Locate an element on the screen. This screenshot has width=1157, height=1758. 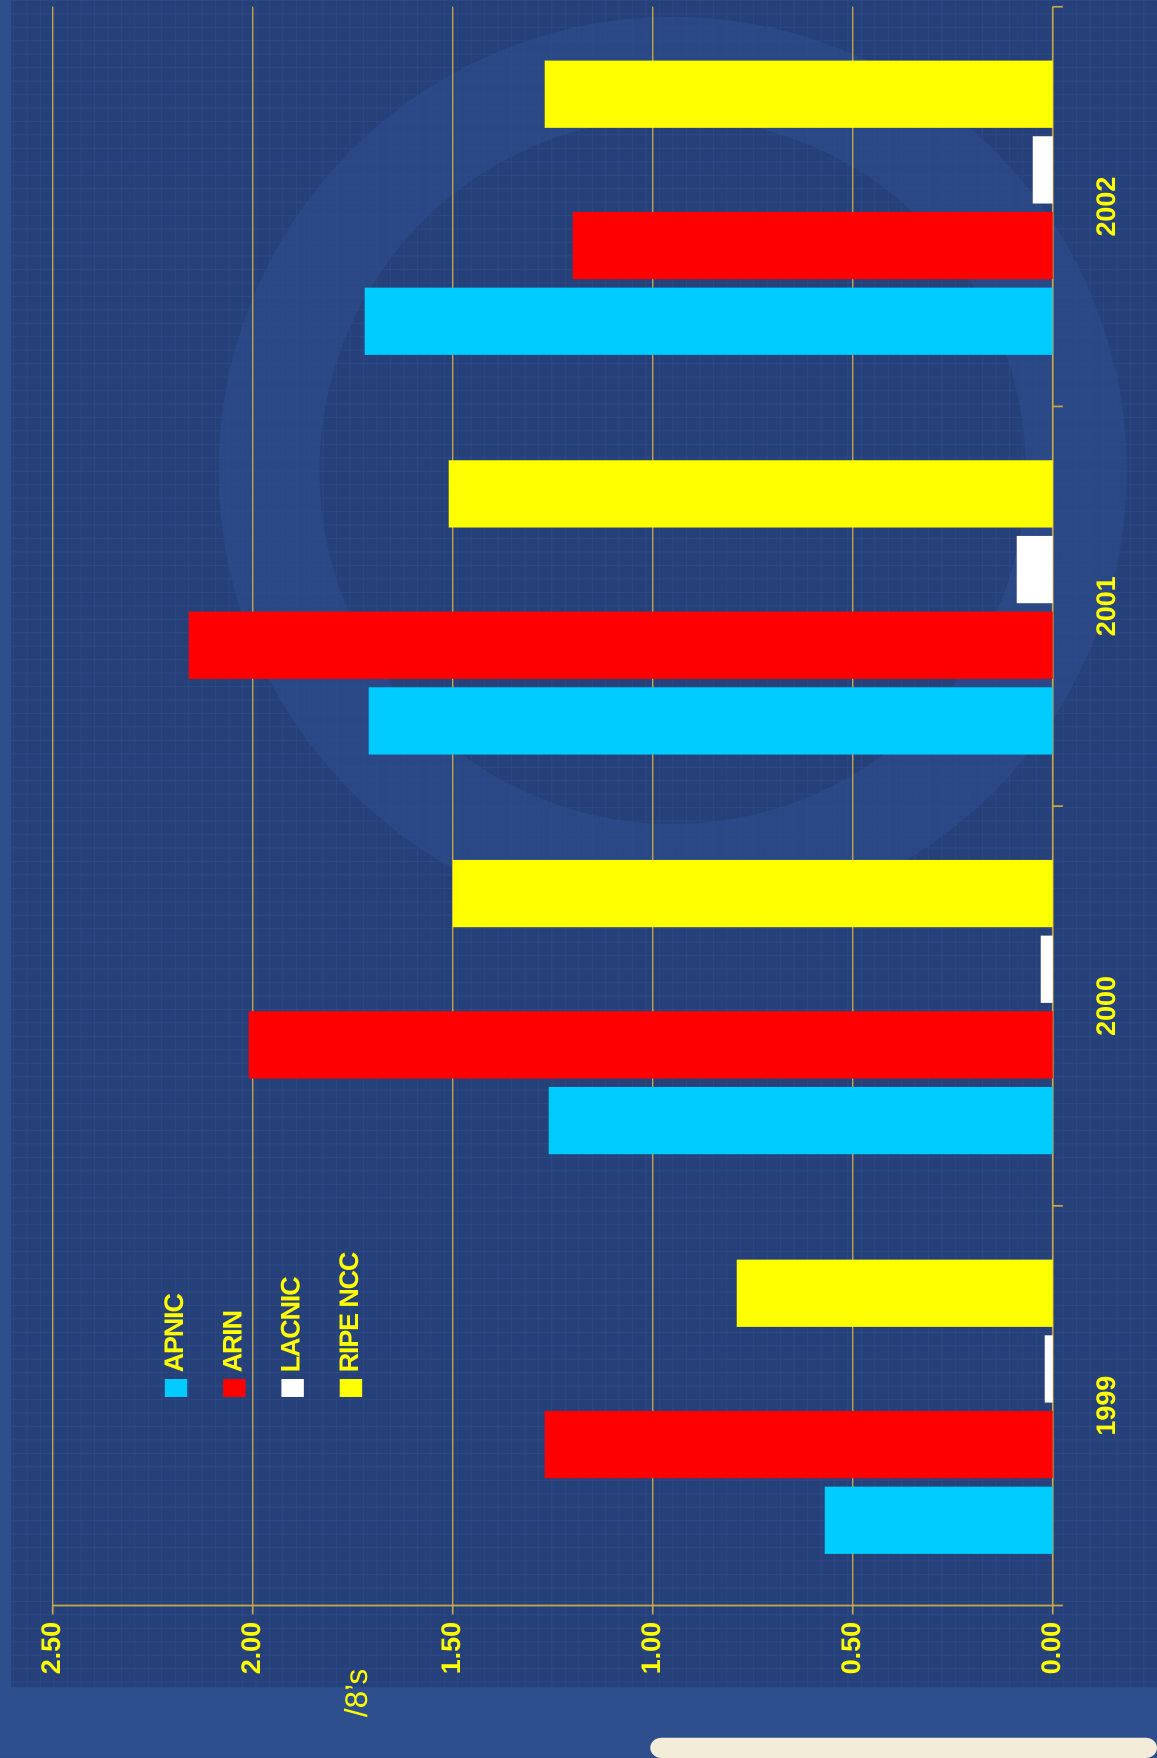
x-tick-label: 2000 is located at coordinates (1106, 1006).